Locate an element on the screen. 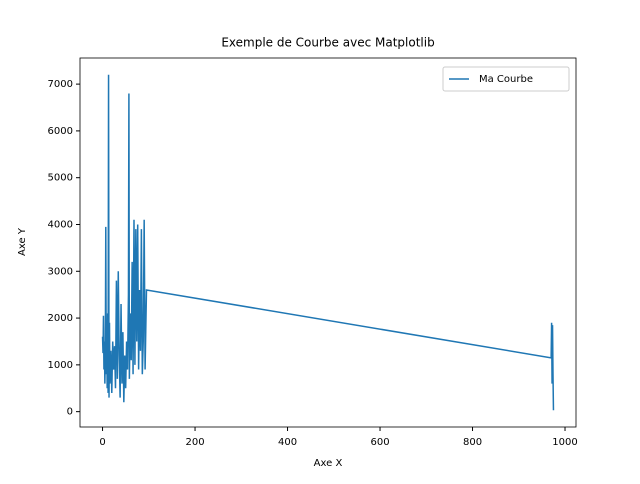 The width and height of the screenshot is (640, 484). y-tick-label: 5000 is located at coordinates (60, 178).